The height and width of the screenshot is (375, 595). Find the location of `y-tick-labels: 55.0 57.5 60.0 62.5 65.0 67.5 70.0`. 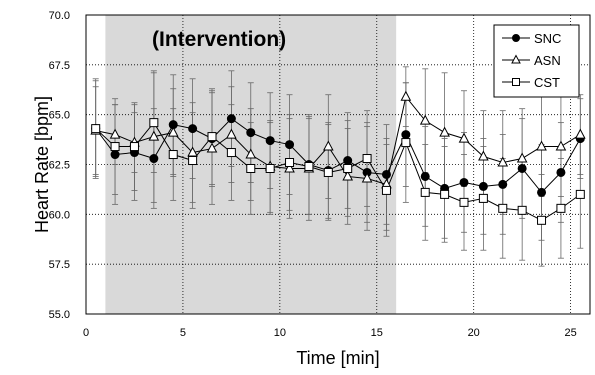

y-tick-labels: 55.0 57.5 60.0 62.5 65.0 67.5 70.0 is located at coordinates (59, 165).